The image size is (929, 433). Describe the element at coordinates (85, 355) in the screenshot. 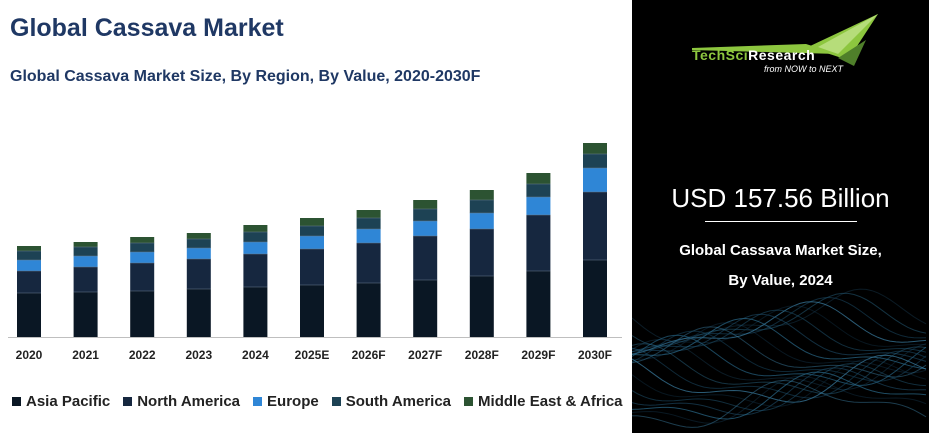

I see `x-tick-label: 2021` at that location.